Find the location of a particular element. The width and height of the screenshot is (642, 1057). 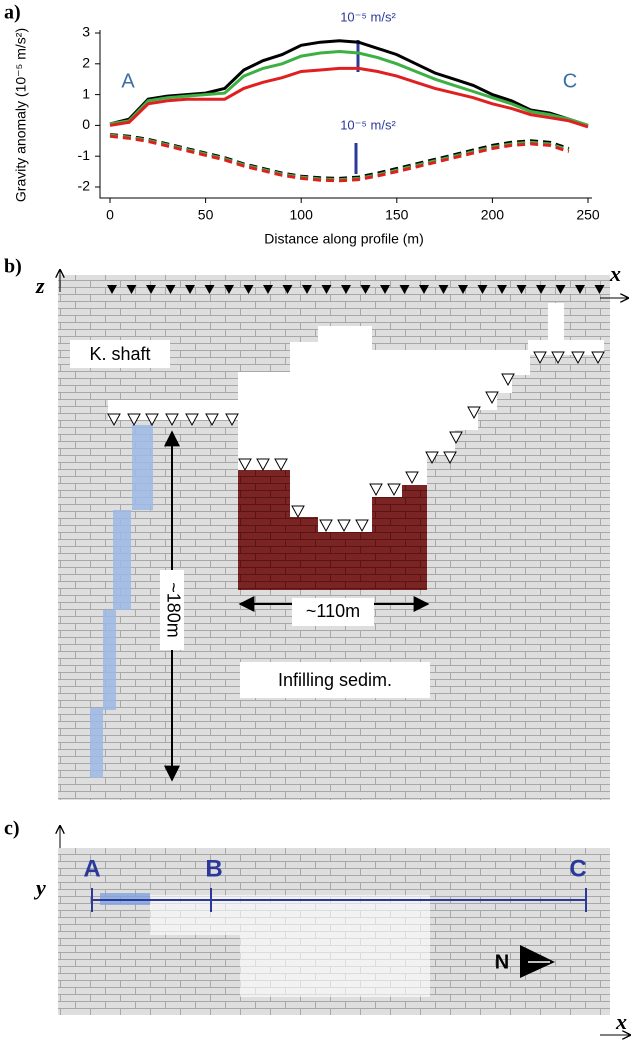

x-tick-label: 100 is located at coordinates (302, 215).